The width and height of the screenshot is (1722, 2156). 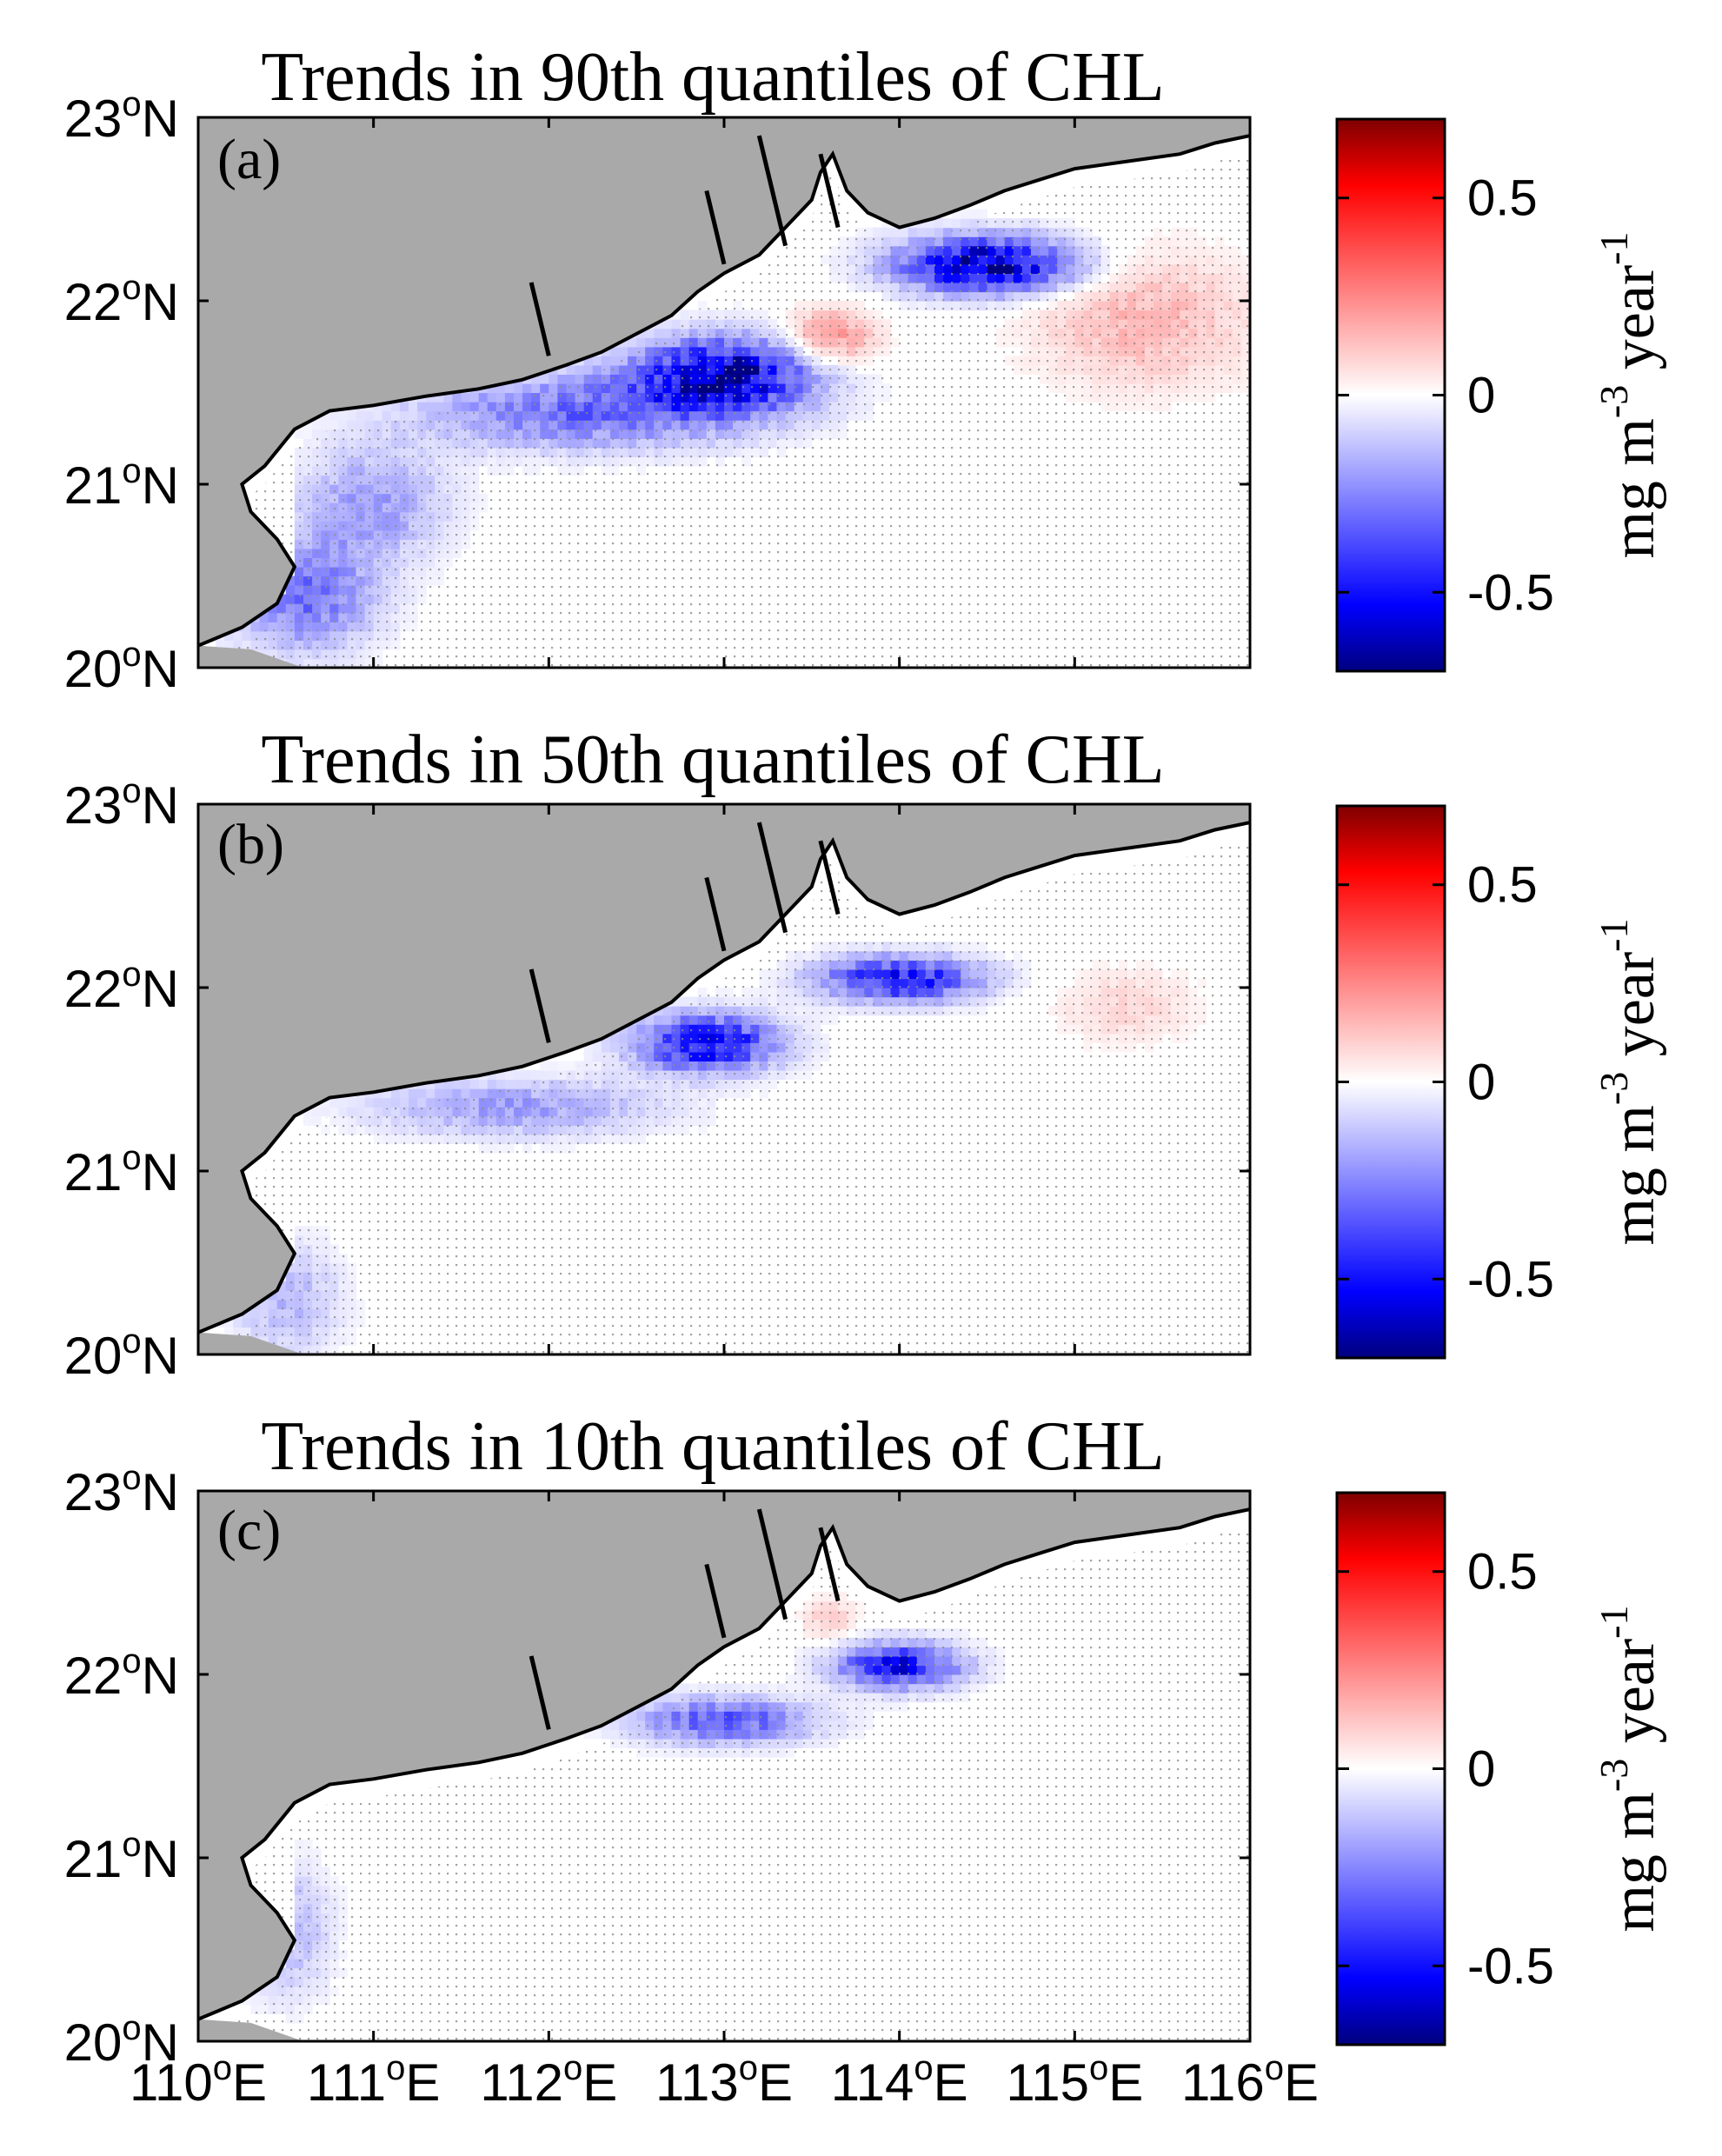 I want to click on y-tick-label: 20oN, so click(x=121, y=1353).